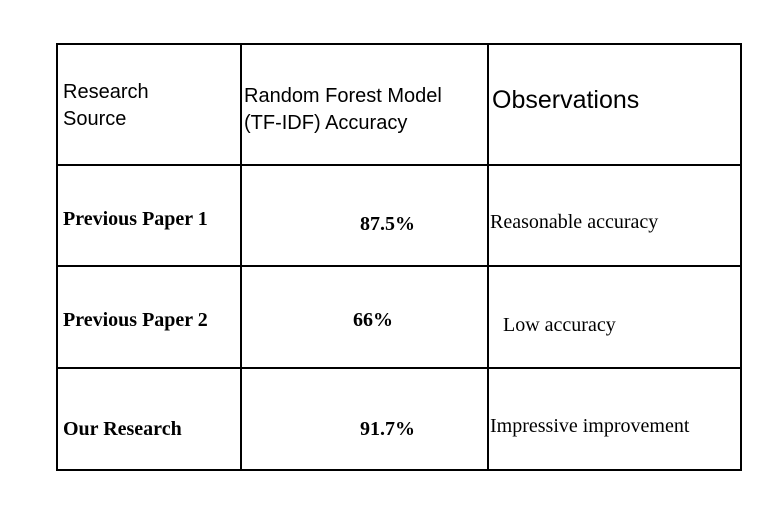  Describe the element at coordinates (590, 426) in the screenshot. I see `row-observation: Impressive improvement` at that location.